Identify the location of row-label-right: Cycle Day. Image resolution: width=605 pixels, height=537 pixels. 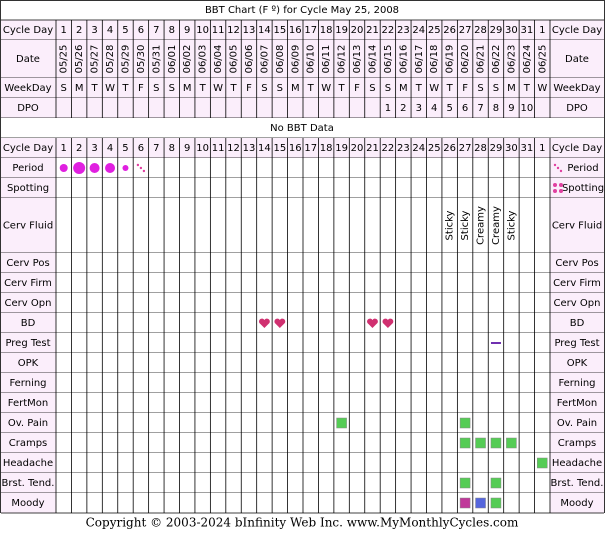
(577, 30).